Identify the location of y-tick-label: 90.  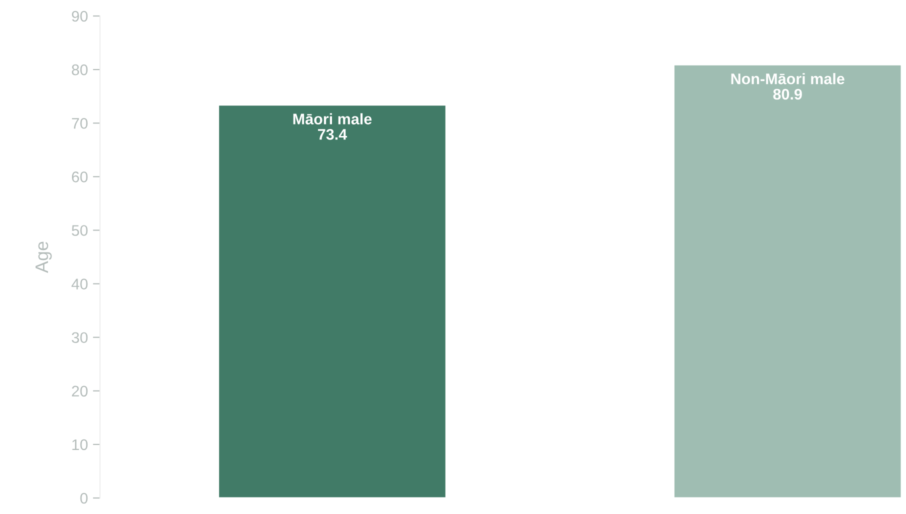
(80, 16).